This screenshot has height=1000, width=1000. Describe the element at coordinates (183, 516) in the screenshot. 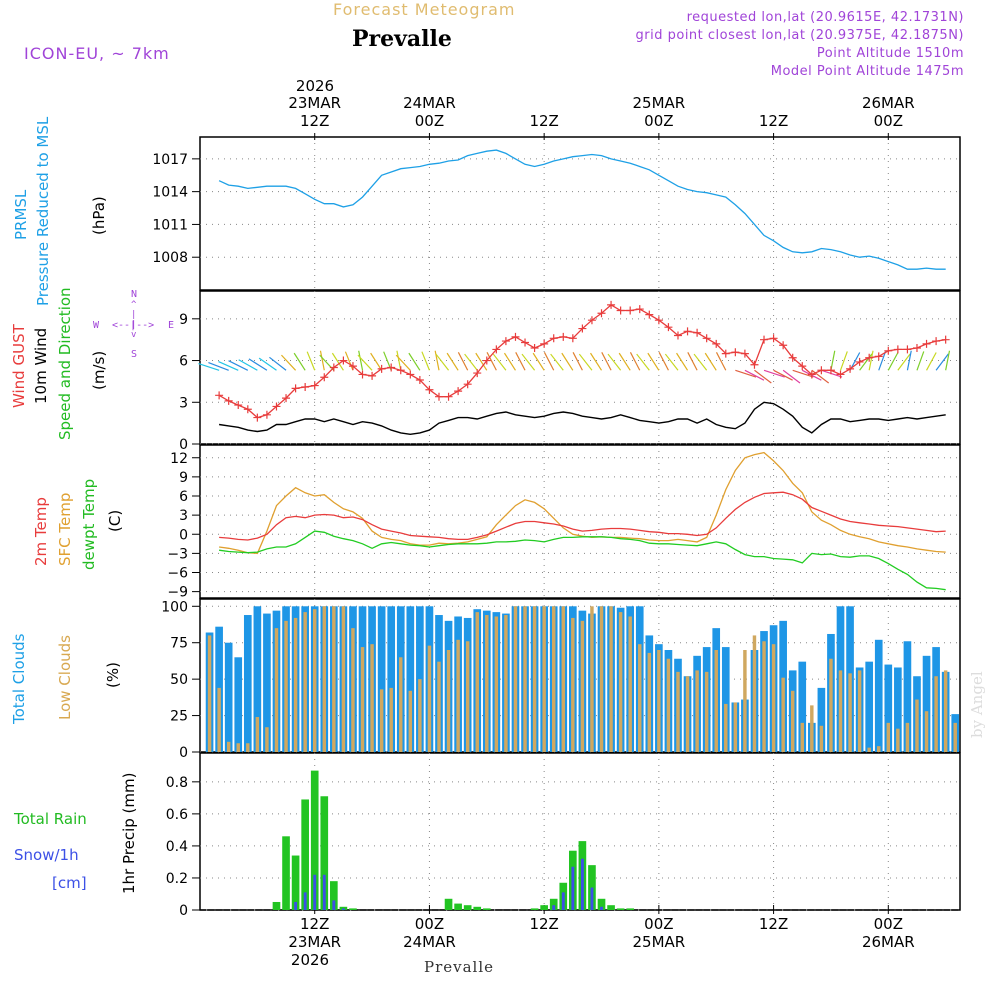

I see `y-tick-label: 3` at that location.